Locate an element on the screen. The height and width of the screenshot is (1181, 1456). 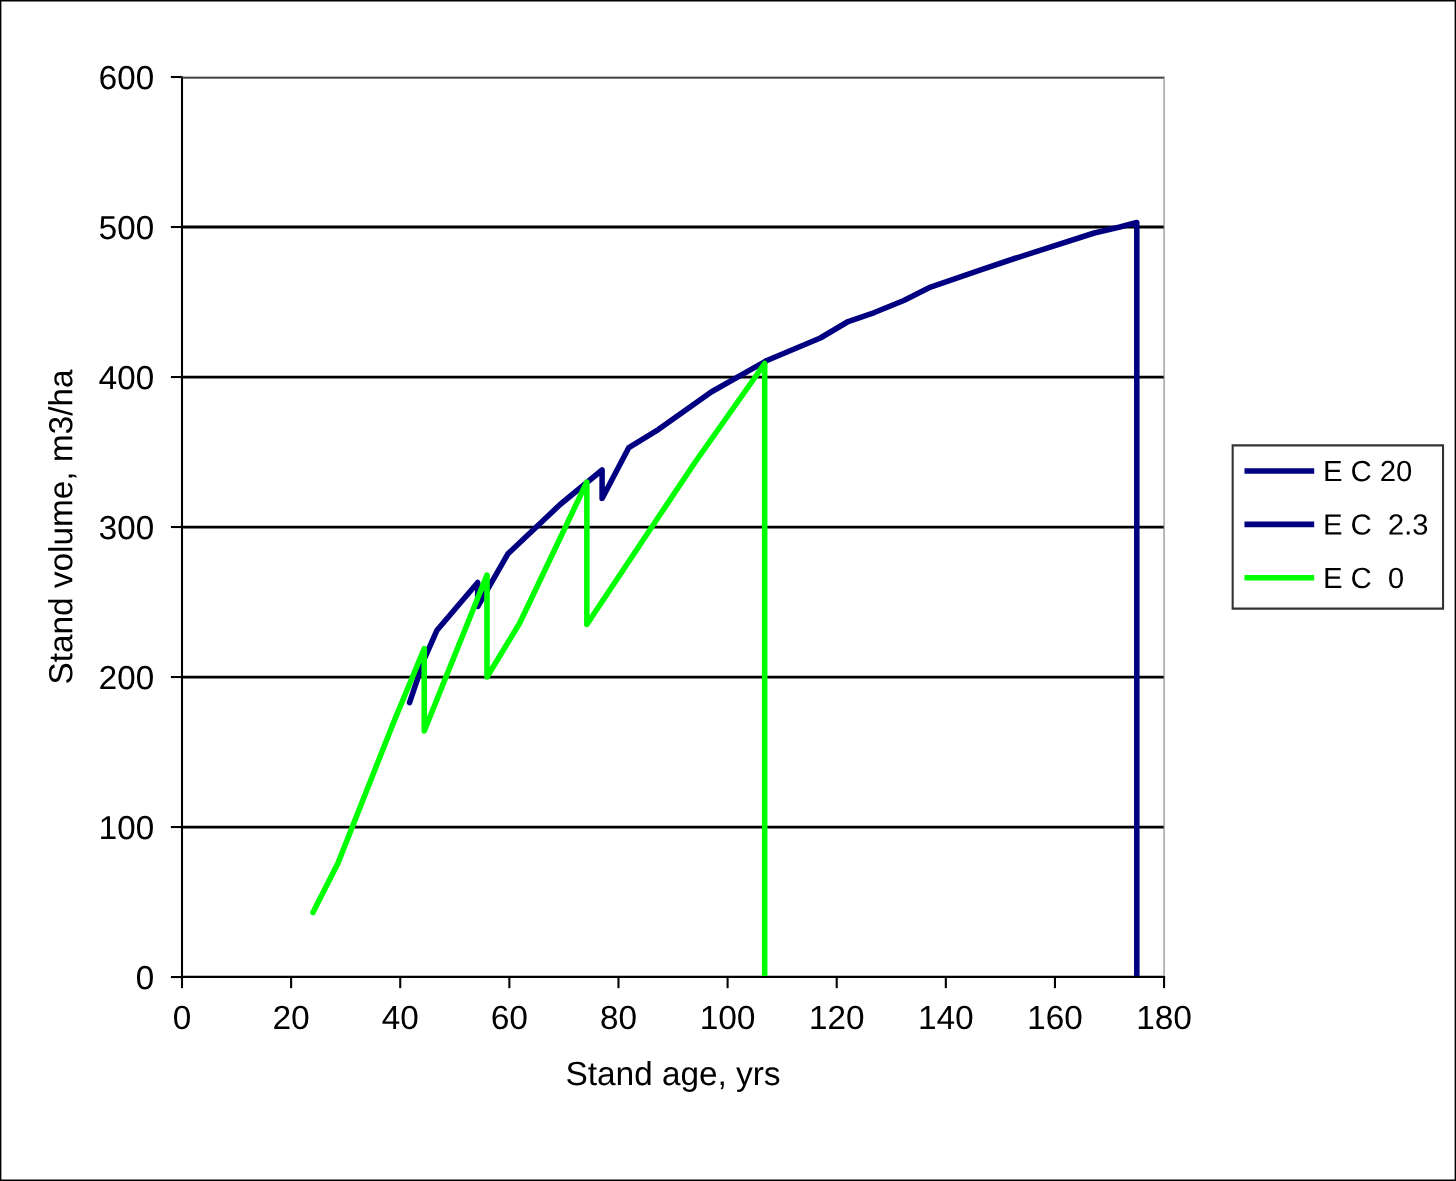
y-axis-title: Stand volume, m3/ha is located at coordinates (62, 526).